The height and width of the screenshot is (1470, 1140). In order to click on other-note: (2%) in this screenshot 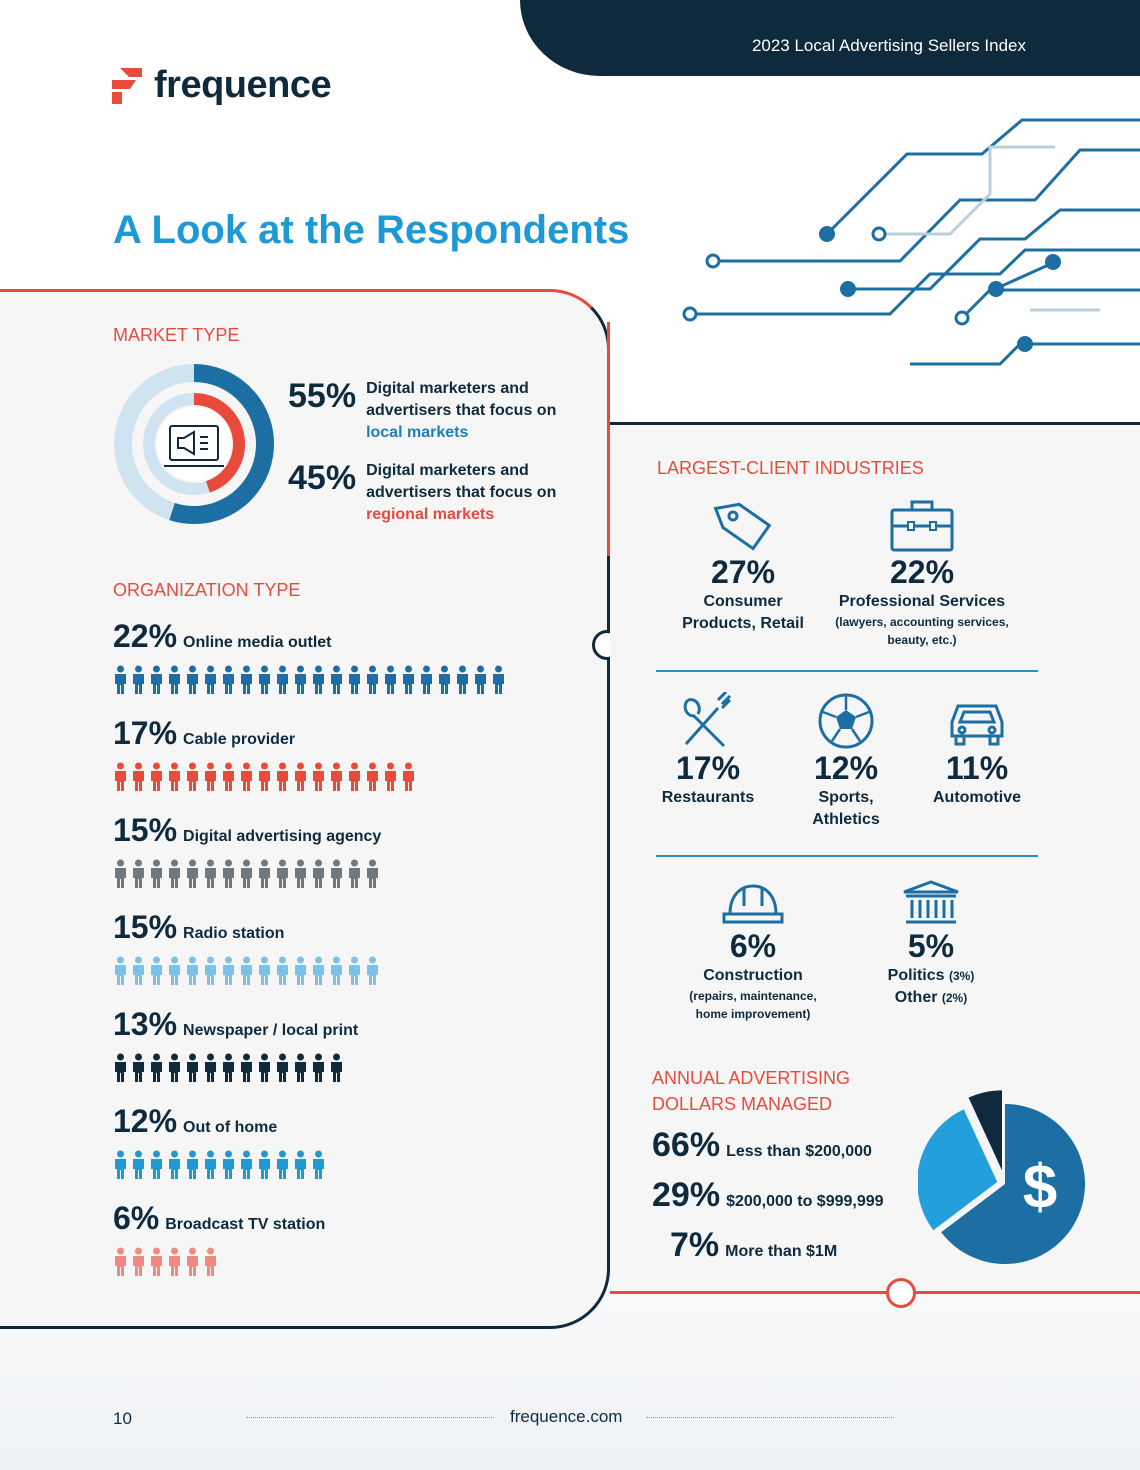, I will do `click(954, 998)`.